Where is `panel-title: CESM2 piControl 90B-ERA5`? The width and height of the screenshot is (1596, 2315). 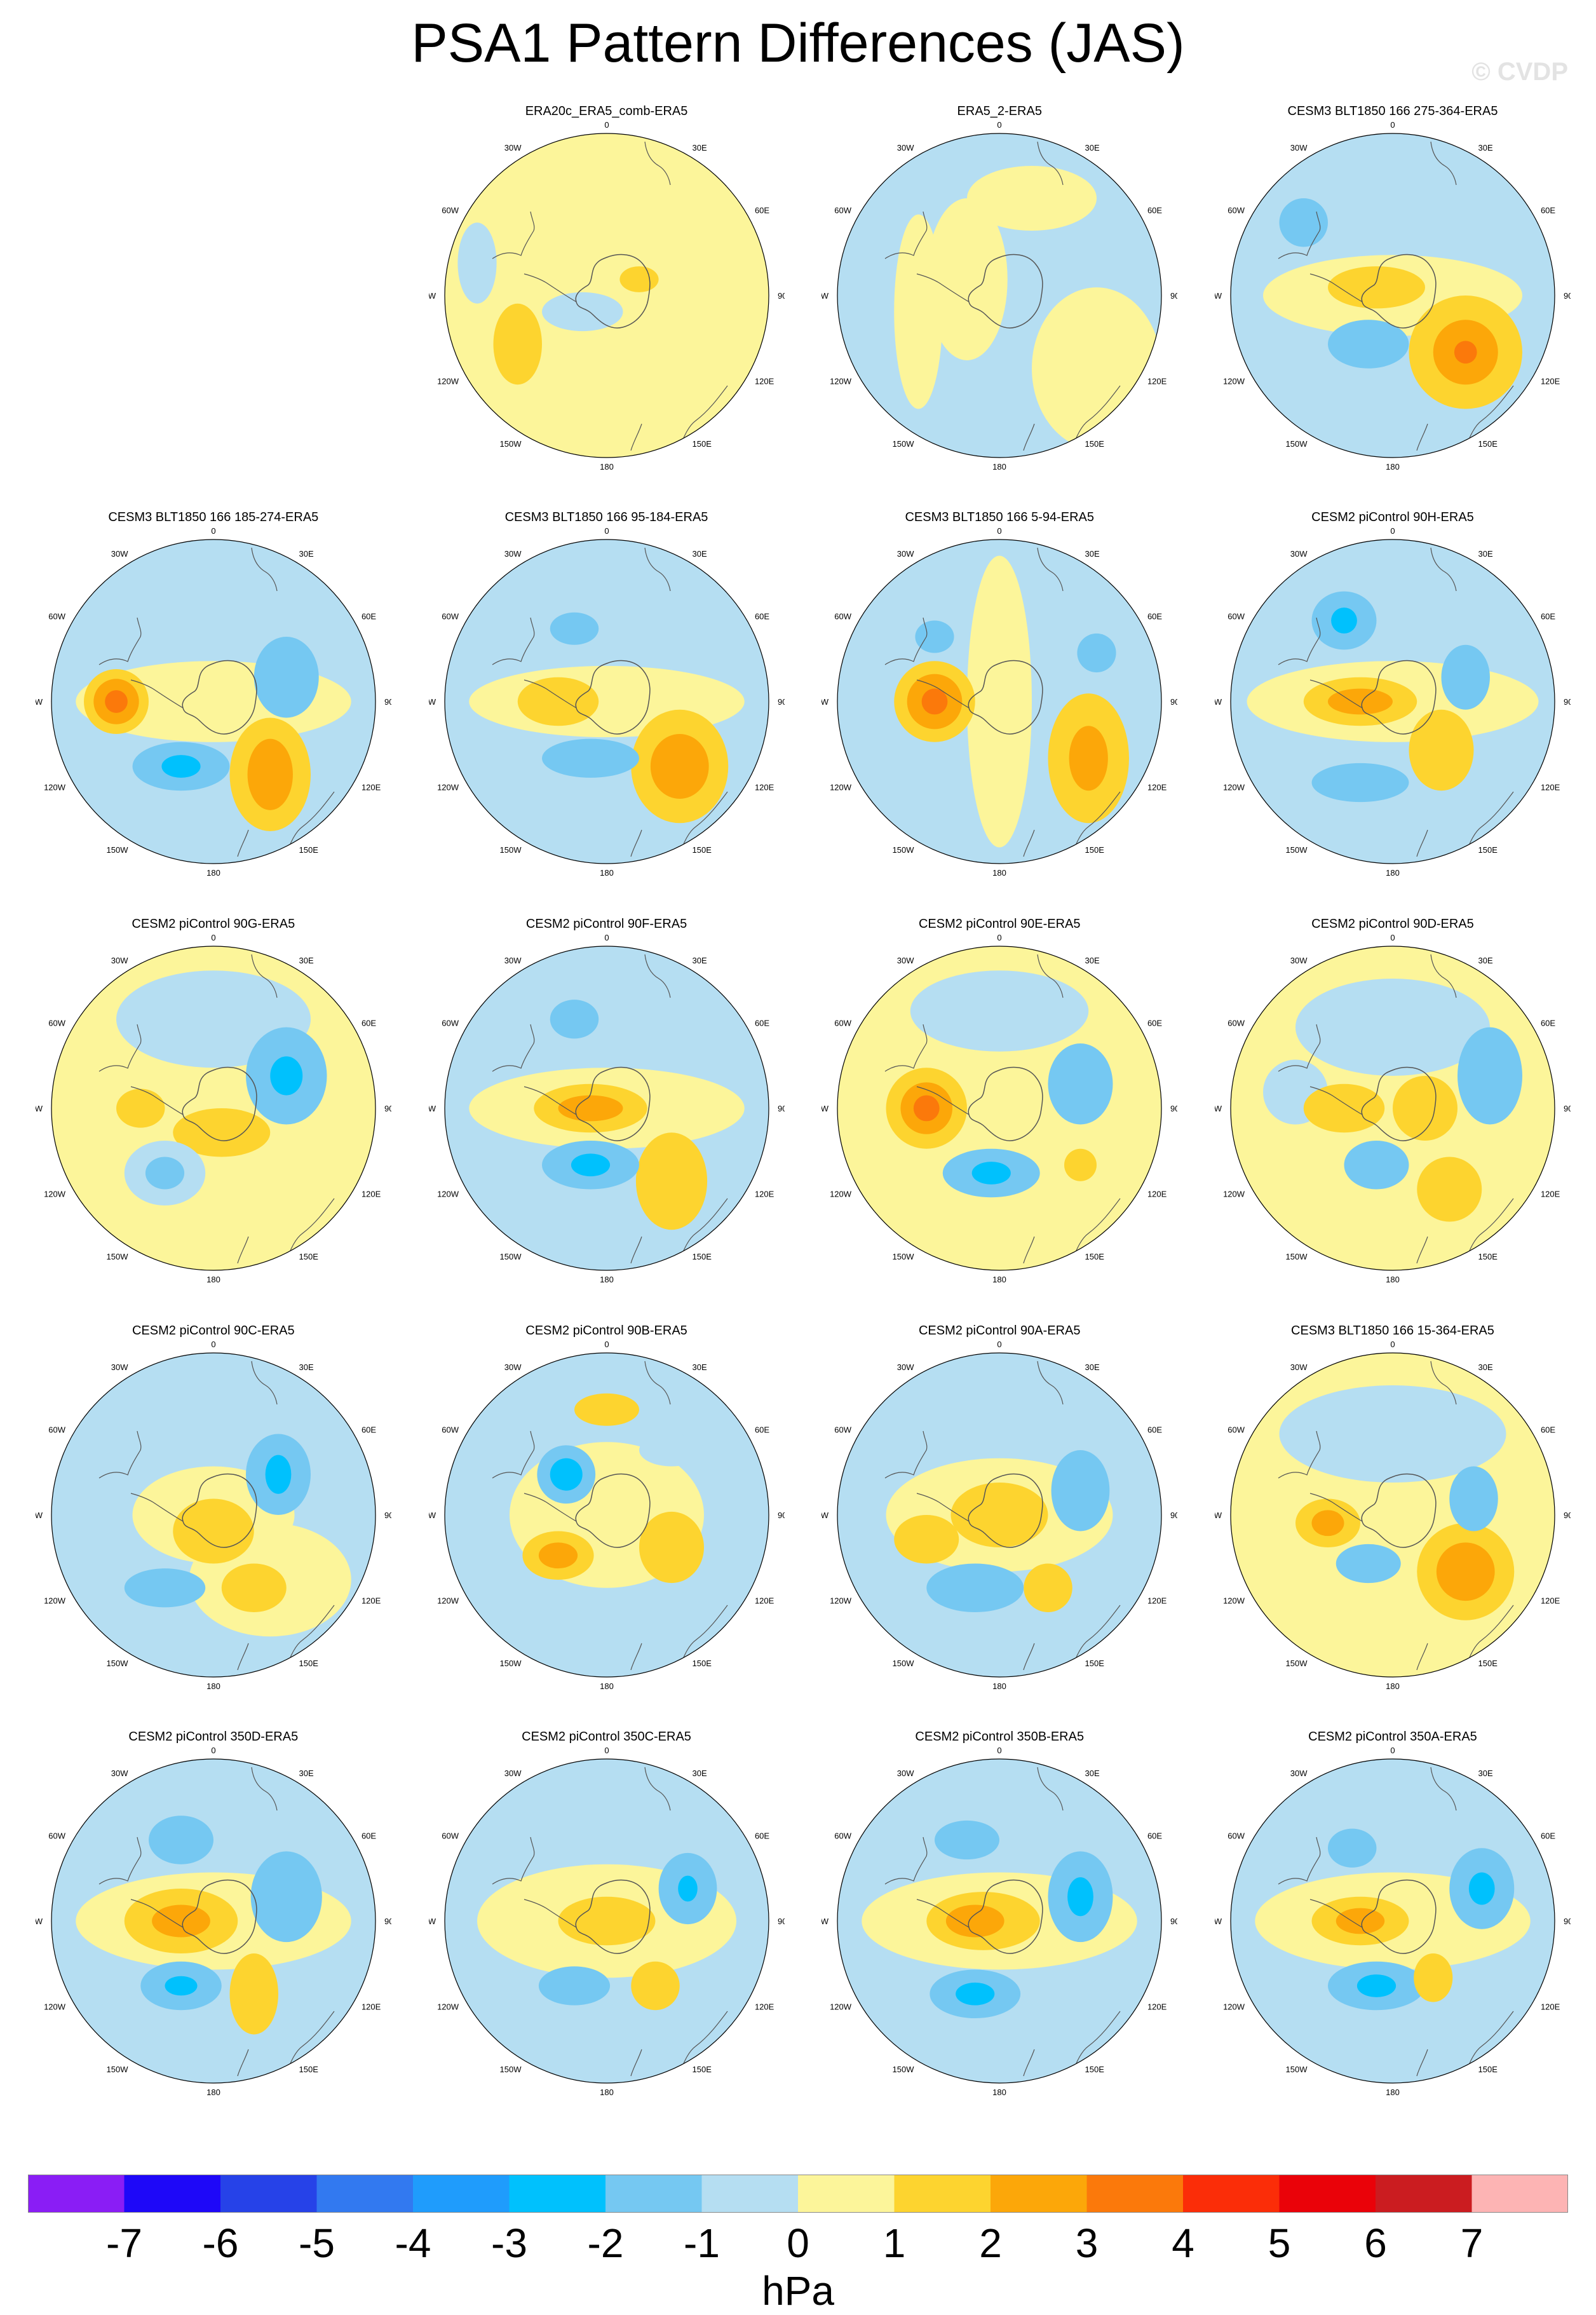
panel-title: CESM2 piControl 90B-ERA5 is located at coordinates (606, 1330).